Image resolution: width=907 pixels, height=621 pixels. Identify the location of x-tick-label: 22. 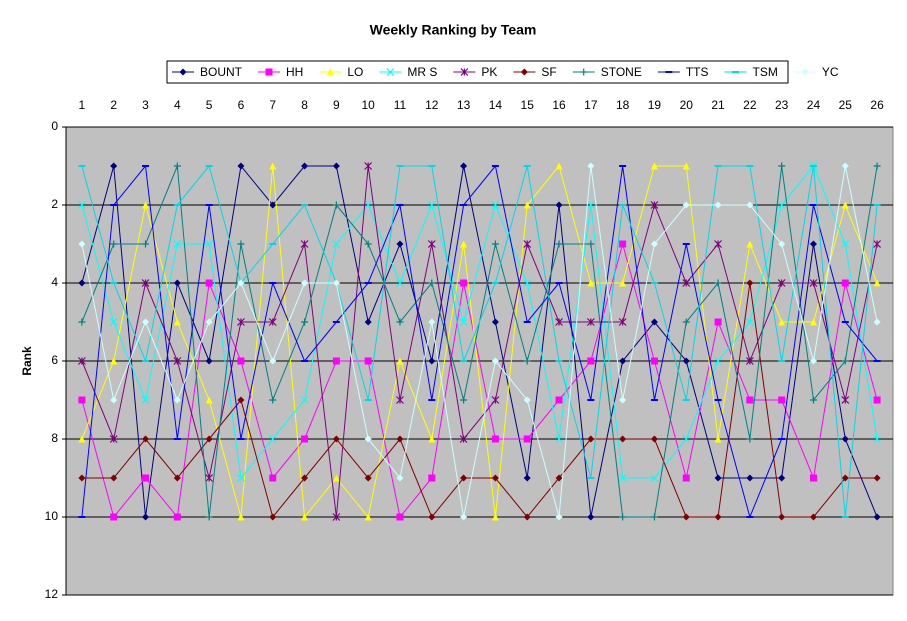
(750, 105).